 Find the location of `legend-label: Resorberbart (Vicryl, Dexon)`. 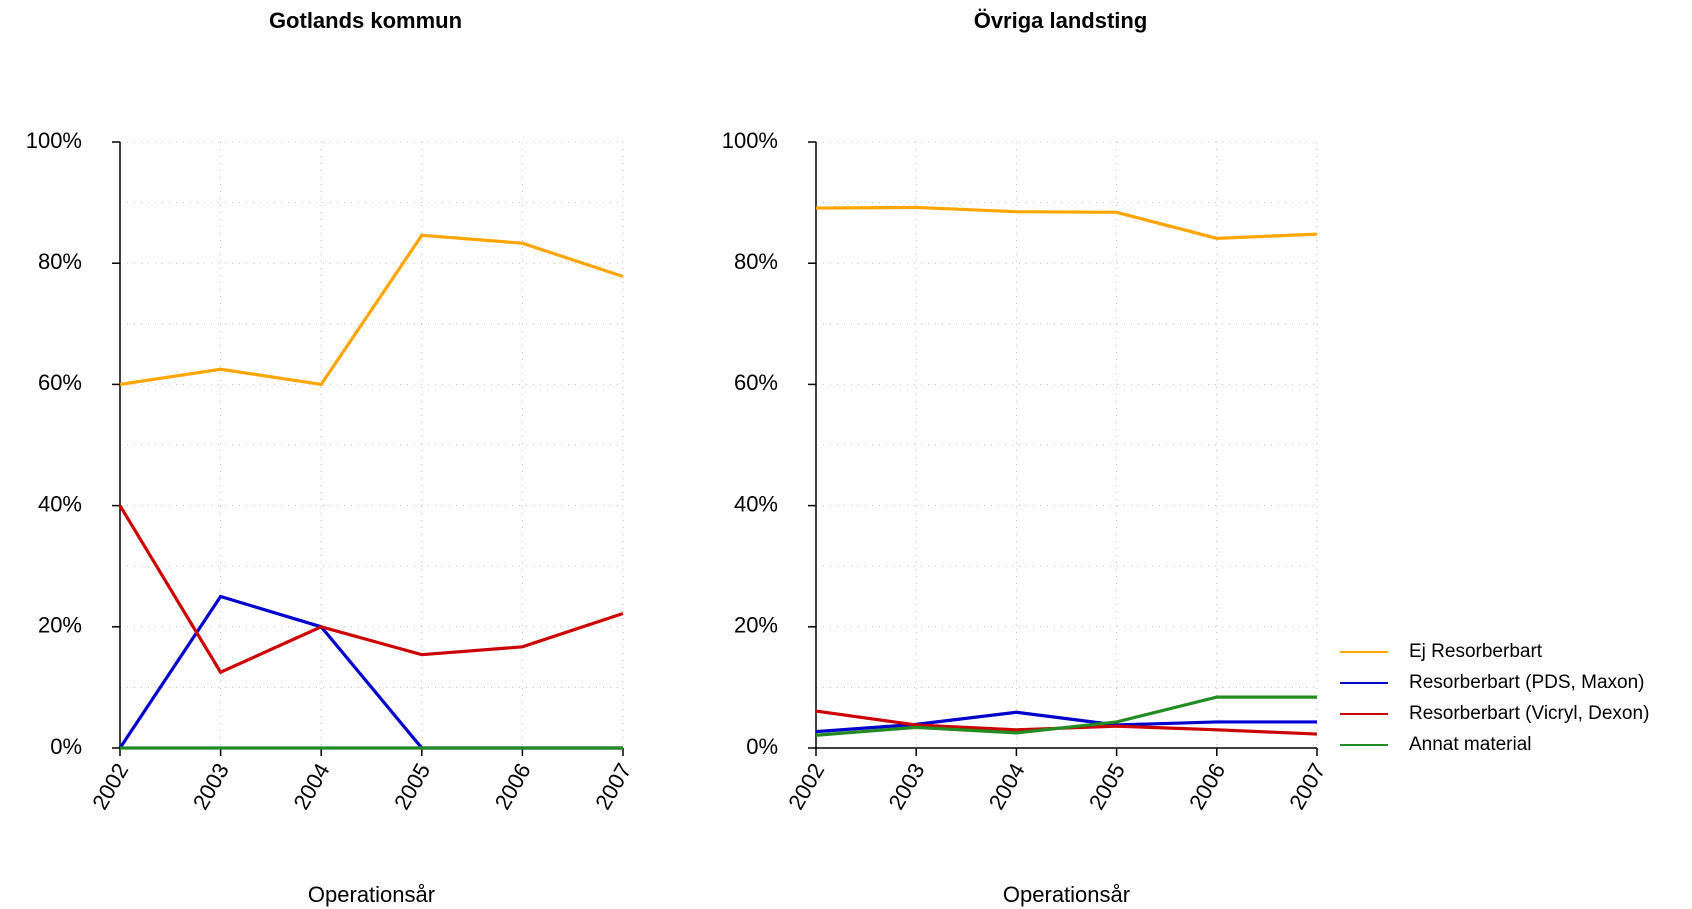

legend-label: Resorberbart (Vicryl, Dexon) is located at coordinates (1529, 713).